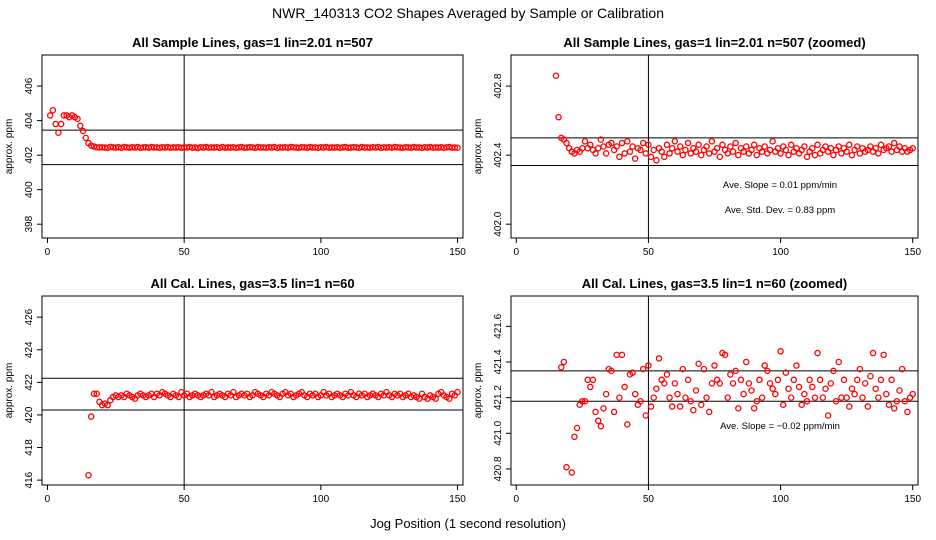 The height and width of the screenshot is (540, 936). Describe the element at coordinates (29, 120) in the screenshot. I see `y-tick-label: 404` at that location.